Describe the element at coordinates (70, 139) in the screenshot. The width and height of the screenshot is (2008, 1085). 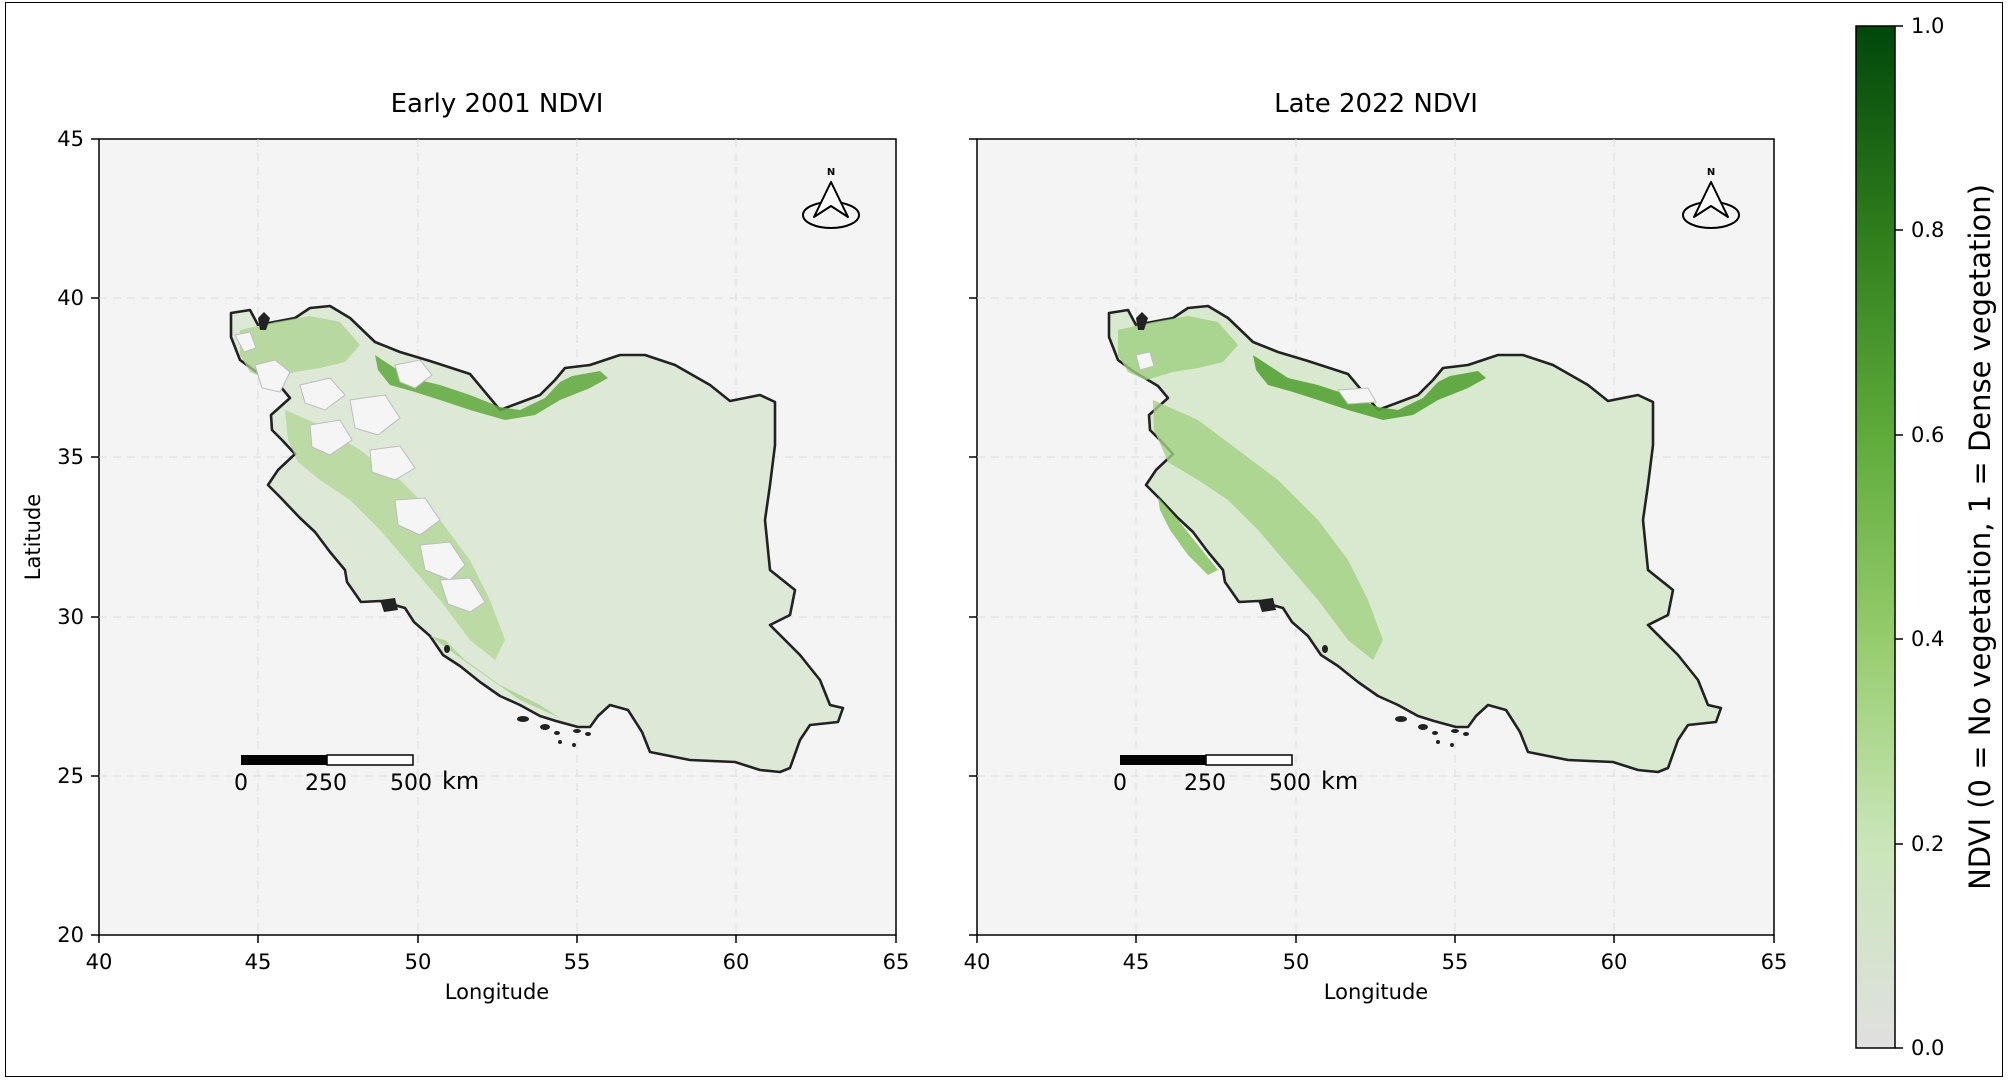
I see `y-tick-label: 45` at that location.